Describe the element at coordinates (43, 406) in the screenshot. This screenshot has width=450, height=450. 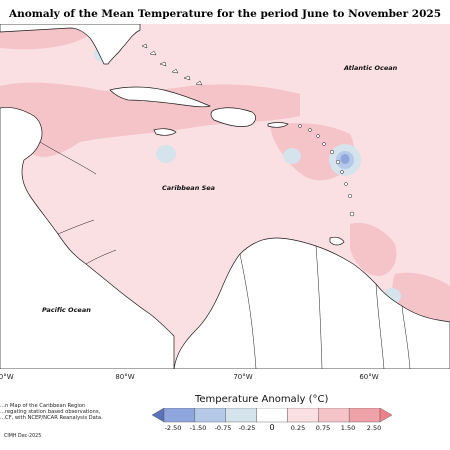
I see `note-line: ...n Map of the Caribbean Region` at that location.